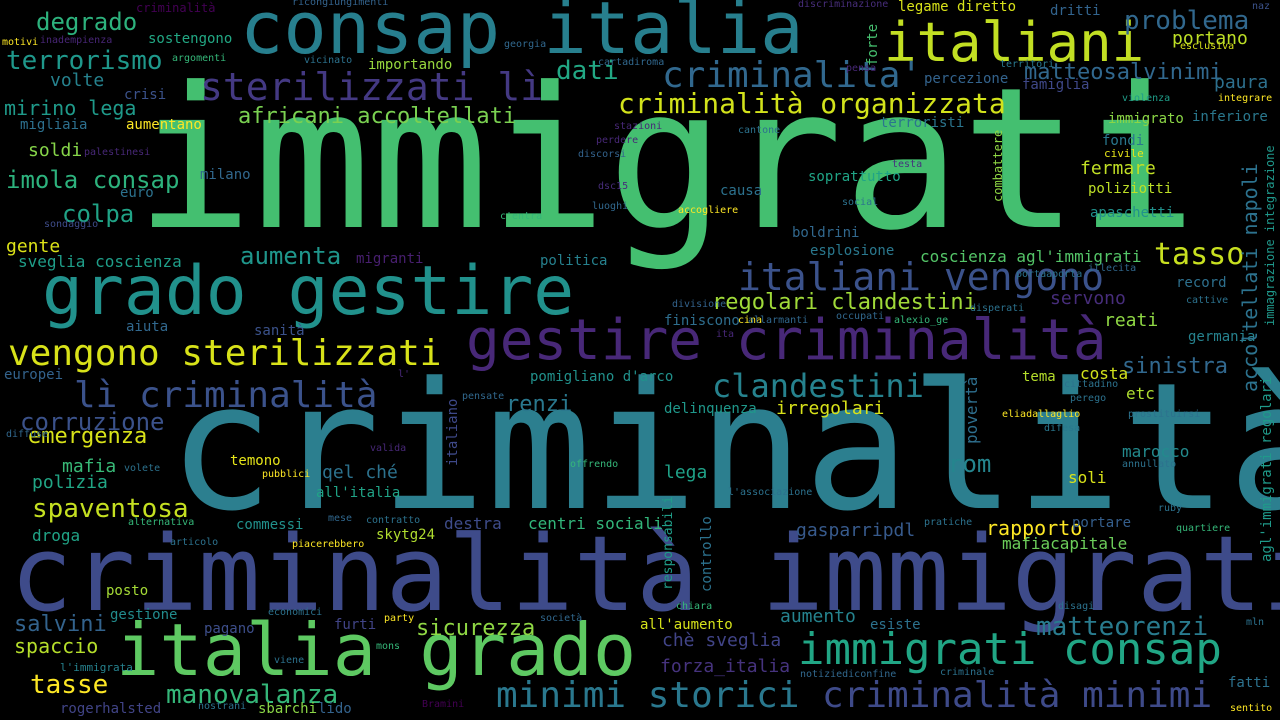 The height and width of the screenshot is (720, 1280). I want to click on word: dsc15, so click(613, 186).